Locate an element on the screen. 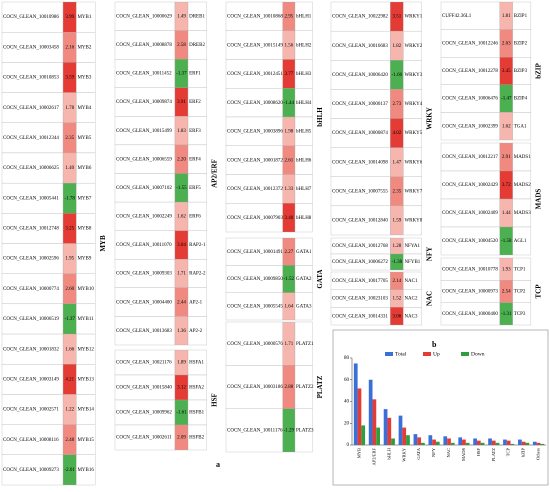  gene-id: COCN_GLEAN_10012344 is located at coordinates (31, 138).